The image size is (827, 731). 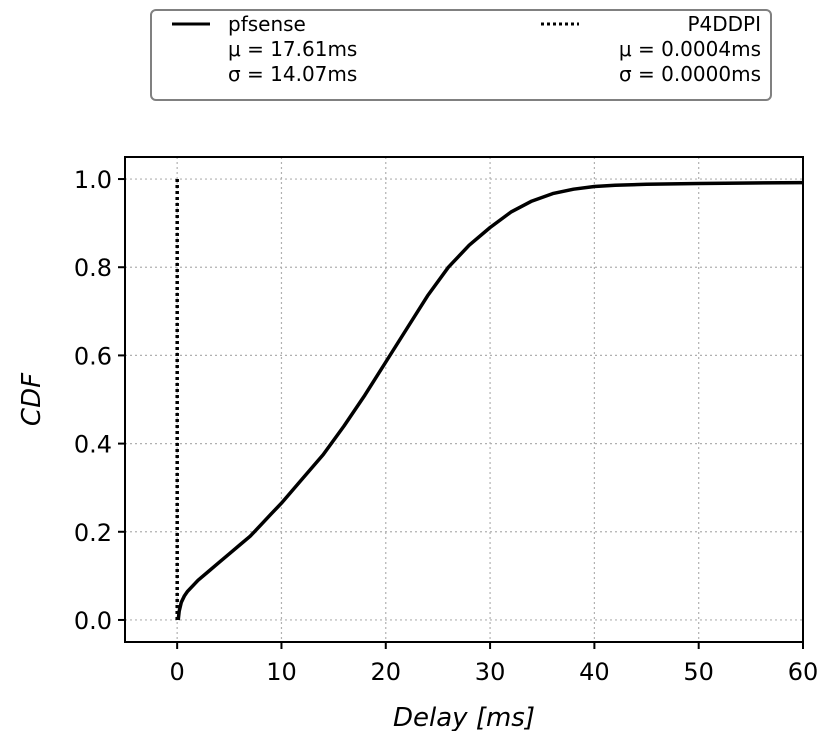 I want to click on y-tick-label: 0.0, so click(x=93, y=621).